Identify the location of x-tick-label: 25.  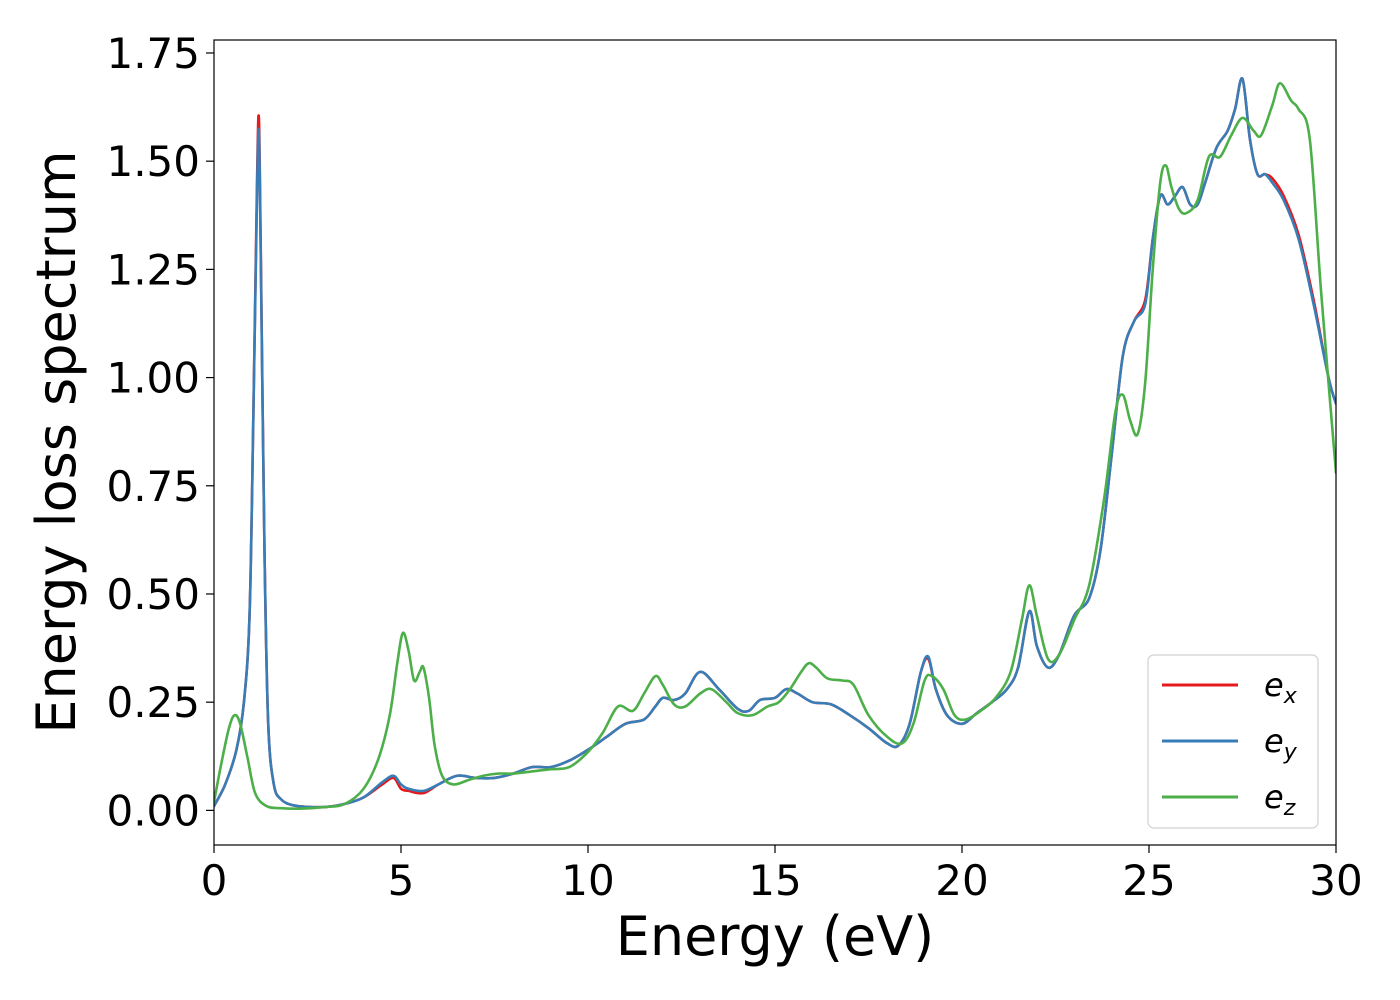
(1148, 880).